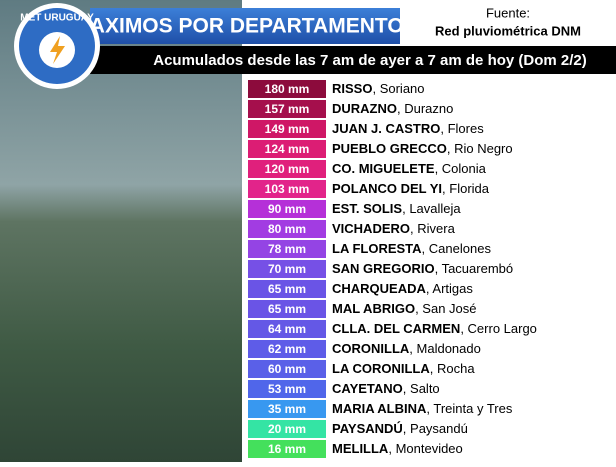 The width and height of the screenshot is (616, 467). I want to click on source: Red pluviométrica DNM, so click(508, 30).